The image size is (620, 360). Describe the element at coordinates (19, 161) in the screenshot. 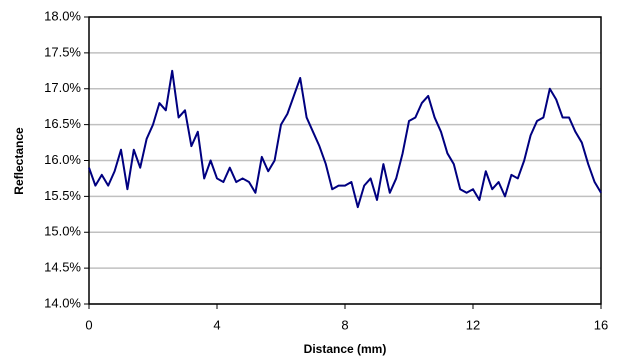

I see `y-axis-title: Reflectance` at that location.